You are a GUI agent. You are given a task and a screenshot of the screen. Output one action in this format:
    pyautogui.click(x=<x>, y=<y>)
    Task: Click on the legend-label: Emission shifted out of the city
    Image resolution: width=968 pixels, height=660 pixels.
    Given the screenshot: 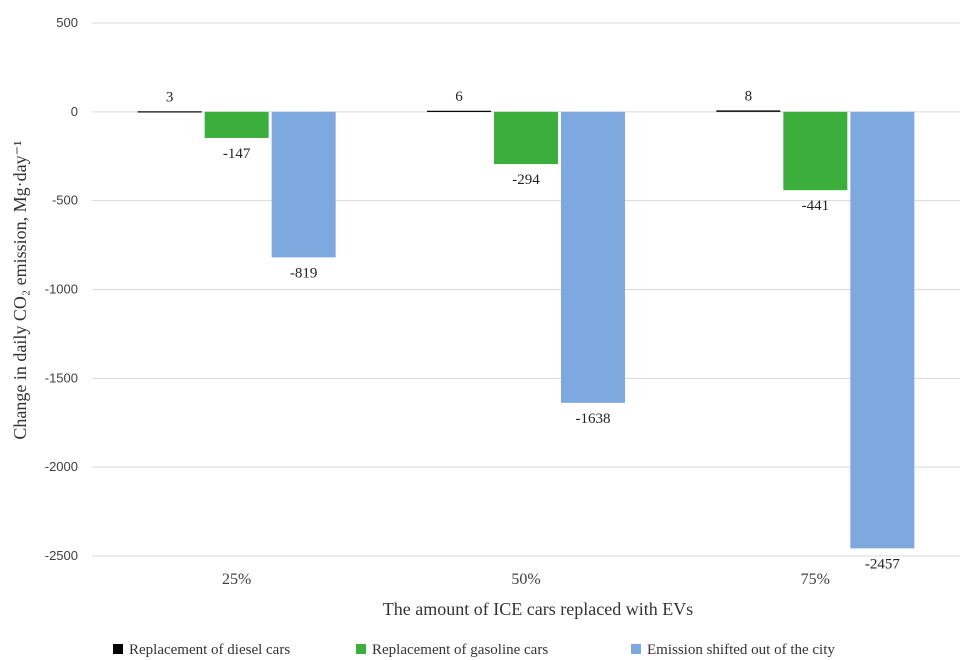 What is the action you would take?
    pyautogui.click(x=741, y=650)
    